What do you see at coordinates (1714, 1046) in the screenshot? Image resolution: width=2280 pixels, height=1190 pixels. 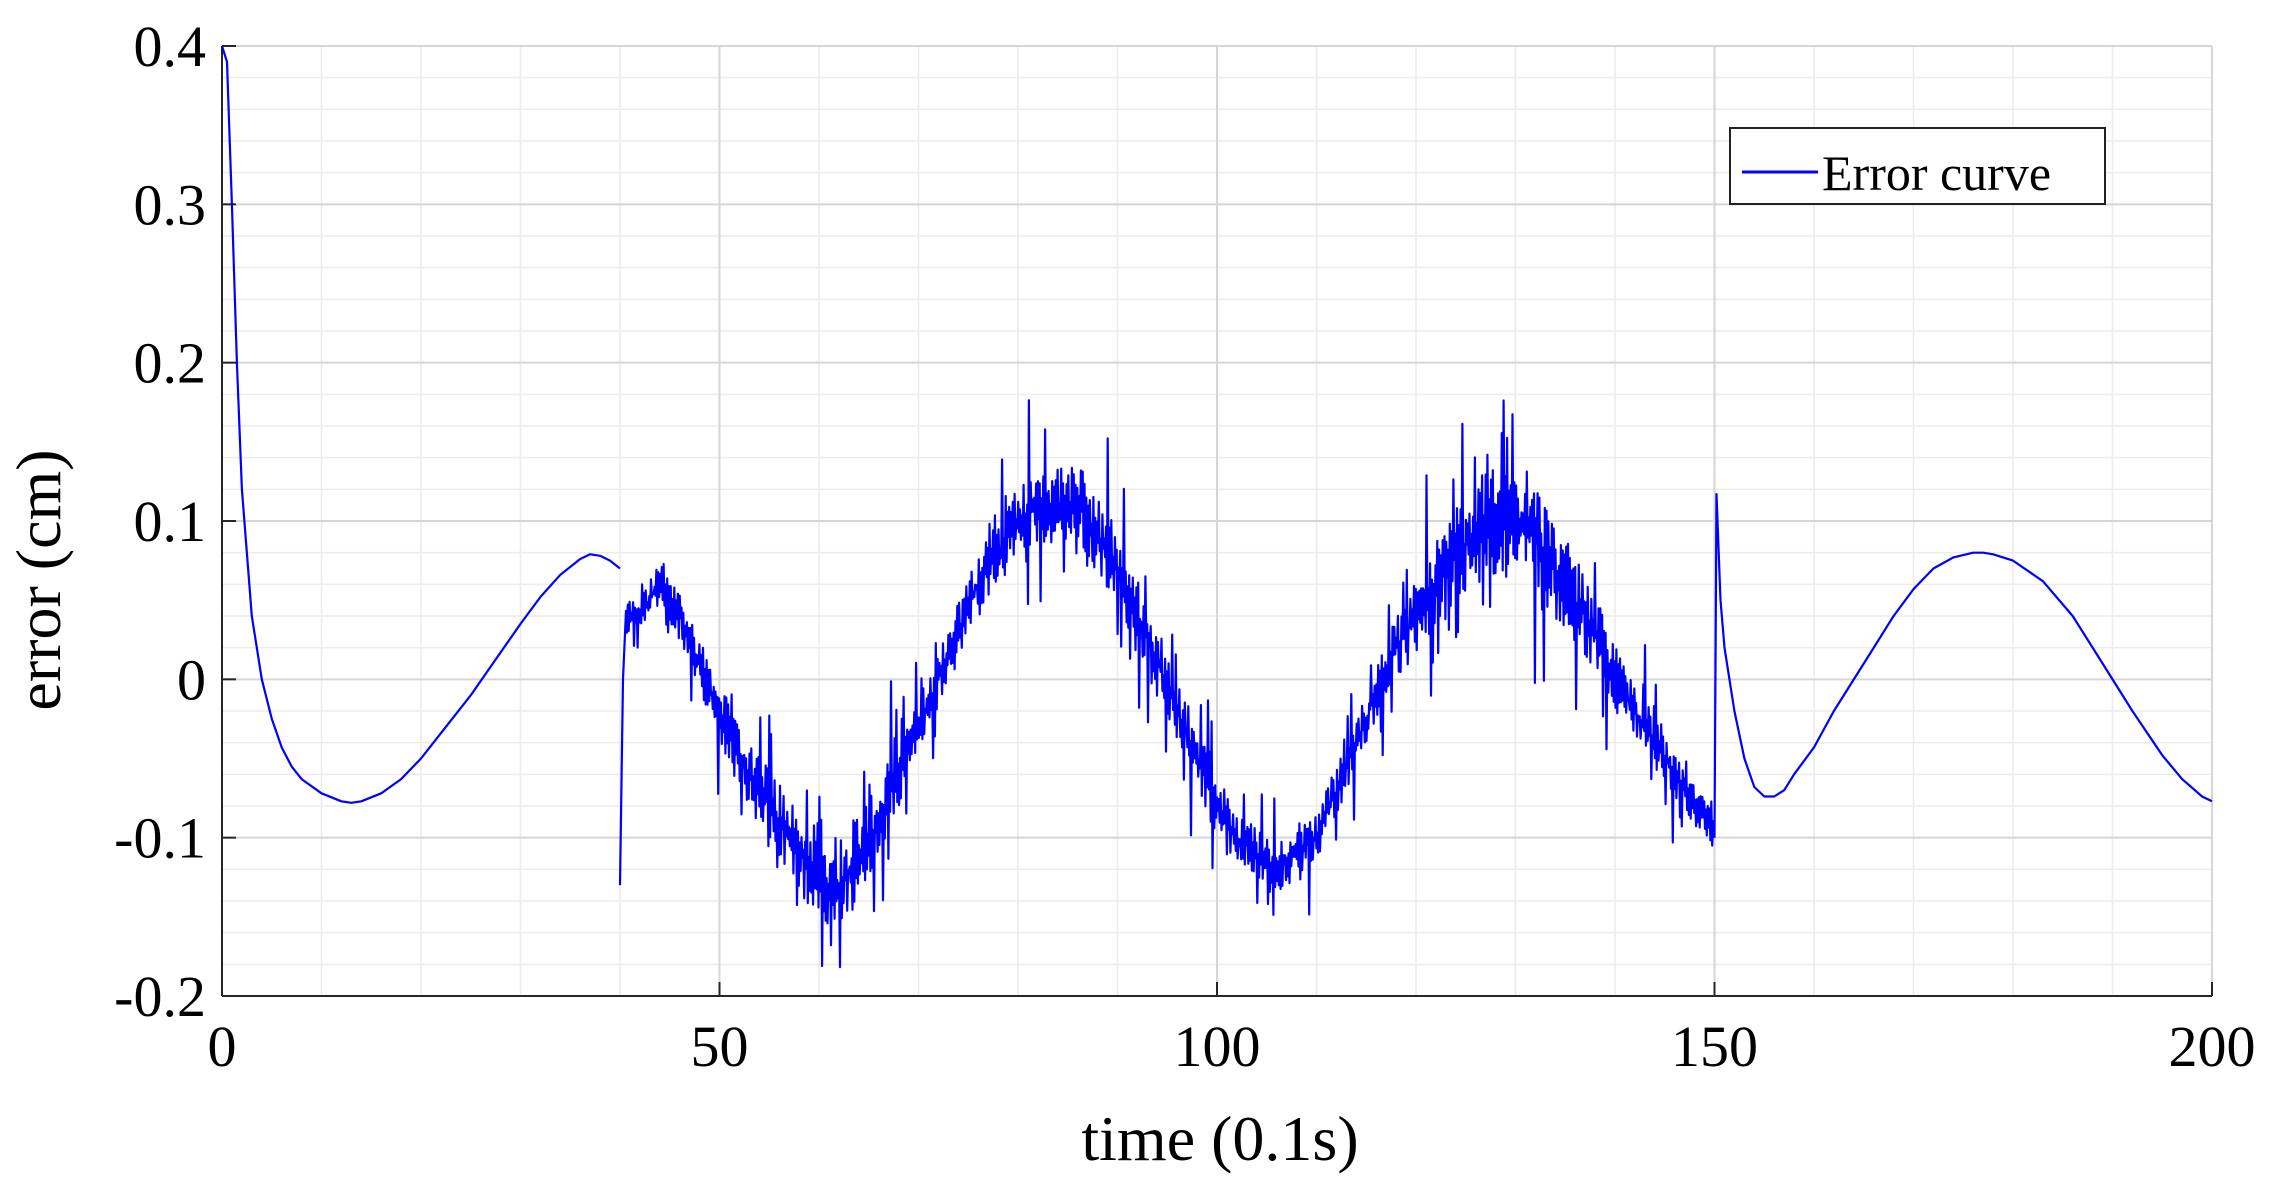 I see `x-tick-label: 150` at bounding box center [1714, 1046].